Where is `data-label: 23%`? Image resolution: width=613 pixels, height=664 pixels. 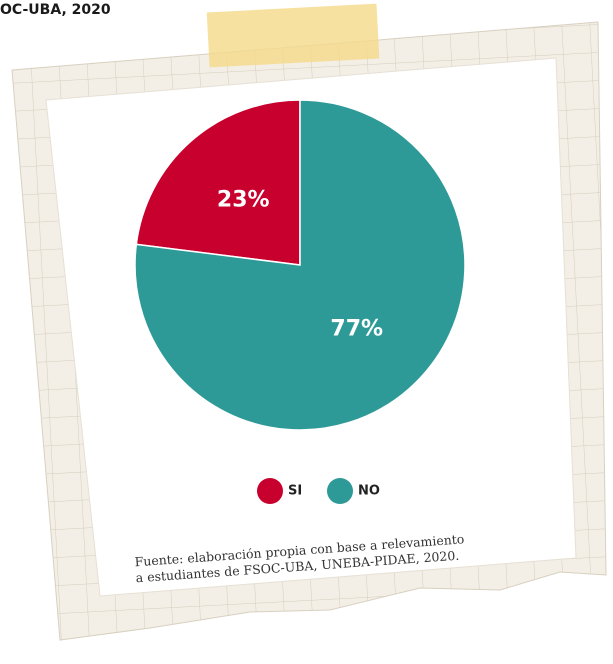
data-label: 23% is located at coordinates (243, 200).